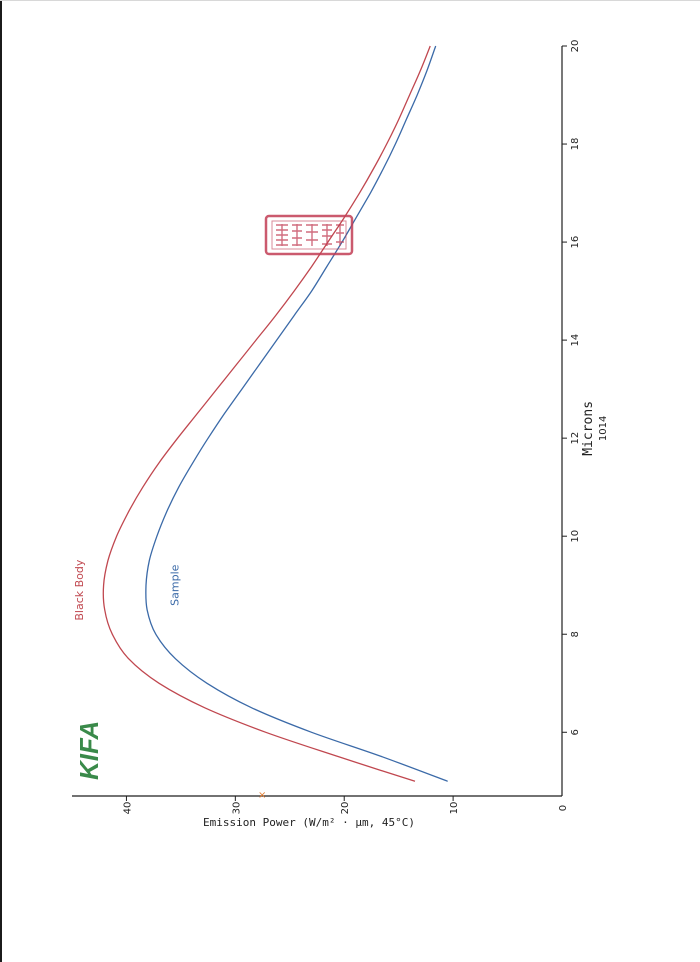  I want to click on x-tick-label: 18, so click(575, 144).